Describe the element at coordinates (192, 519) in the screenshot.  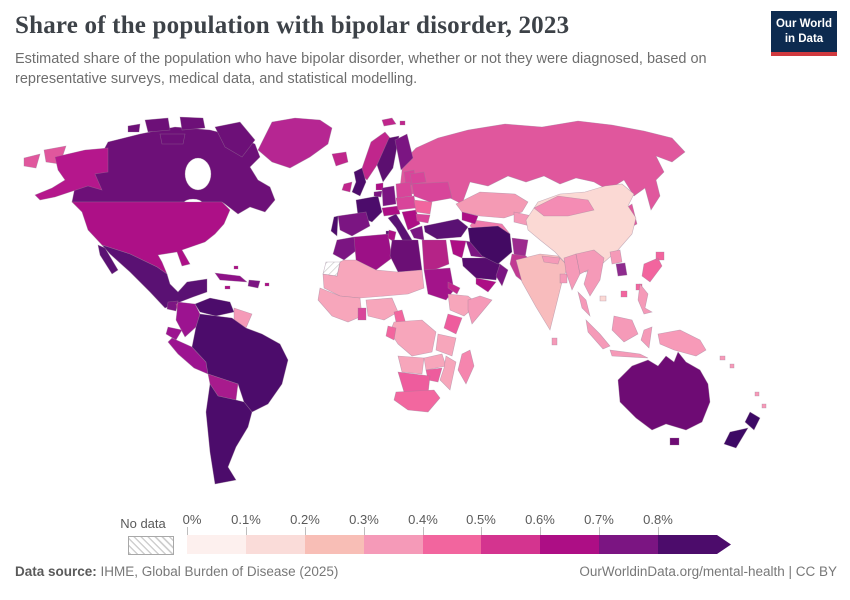
I see `legend-tick-label: 0%` at that location.